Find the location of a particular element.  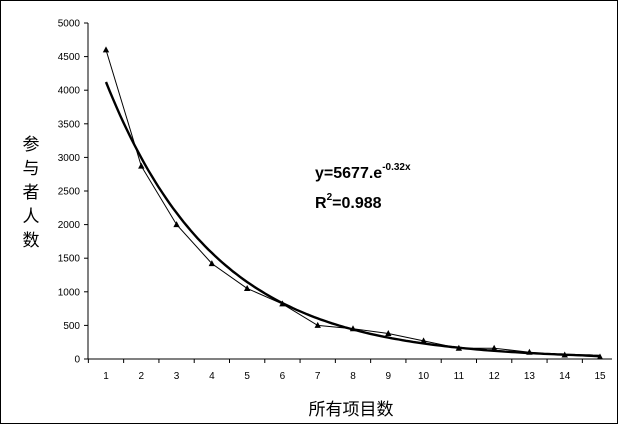

r-squared: R2=0.988 is located at coordinates (348, 202).